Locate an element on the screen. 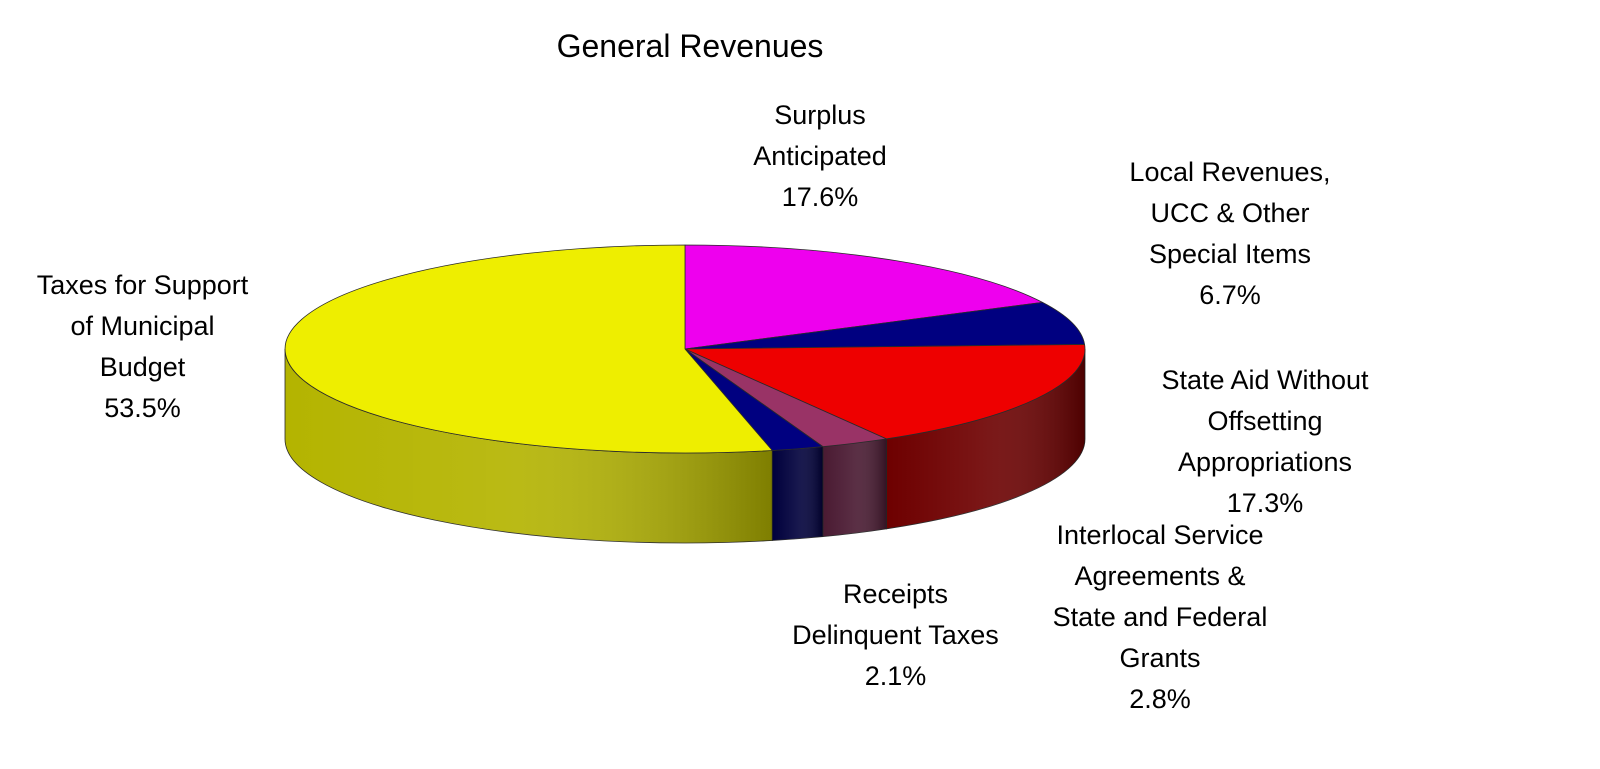  slice-label-name: Surplus Anticipated is located at coordinates (820, 135).